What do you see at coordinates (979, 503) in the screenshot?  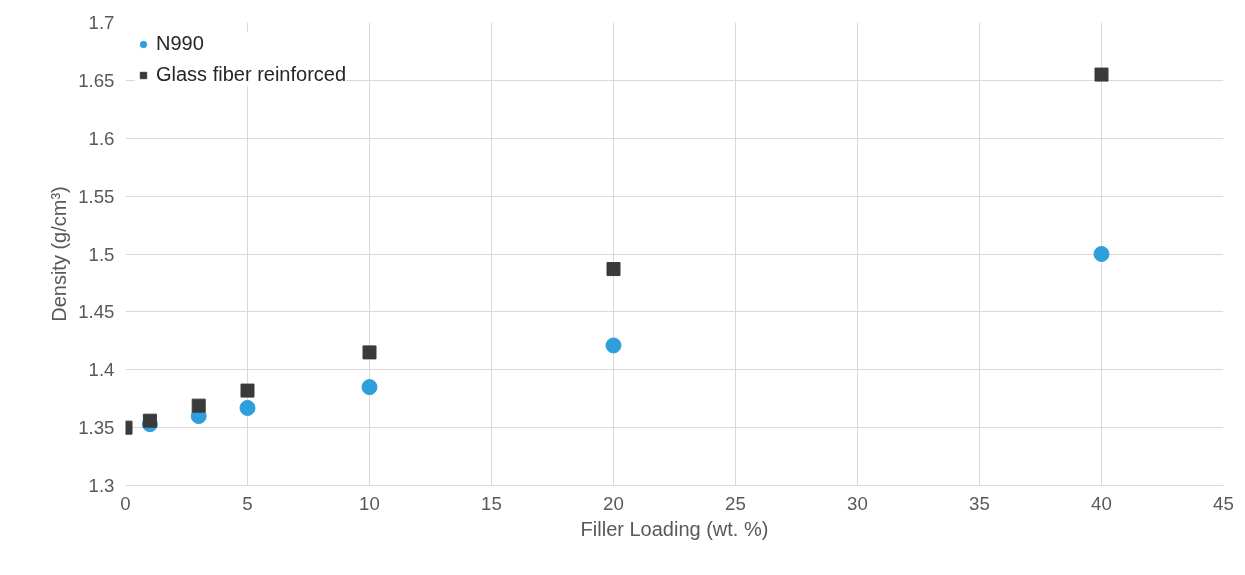 I see `x-tick-label: 35` at bounding box center [979, 503].